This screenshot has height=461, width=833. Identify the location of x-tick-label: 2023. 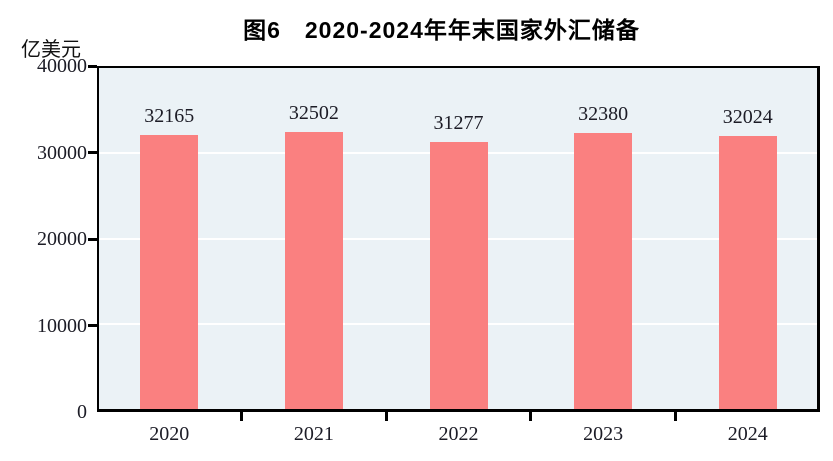
(603, 434).